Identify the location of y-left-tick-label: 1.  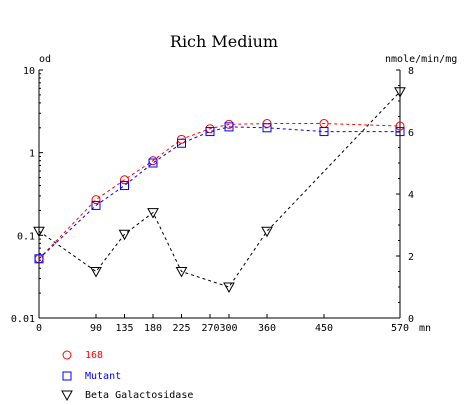
(32, 154).